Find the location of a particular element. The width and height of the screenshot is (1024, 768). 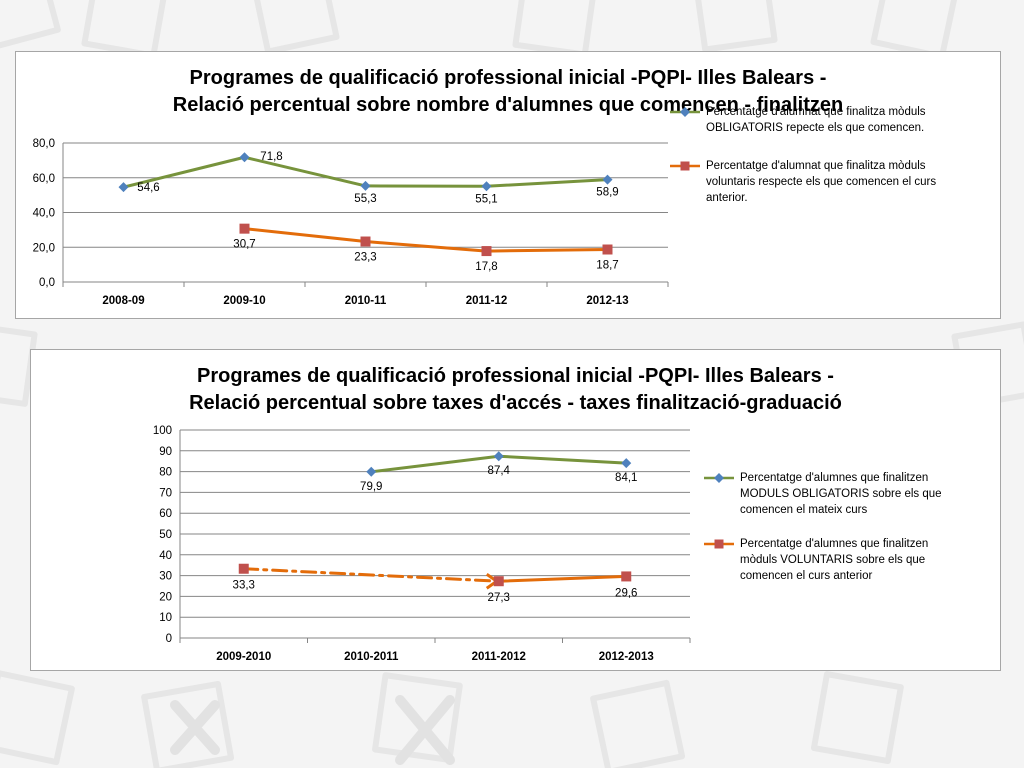

data-label: 27,3 is located at coordinates (499, 598).